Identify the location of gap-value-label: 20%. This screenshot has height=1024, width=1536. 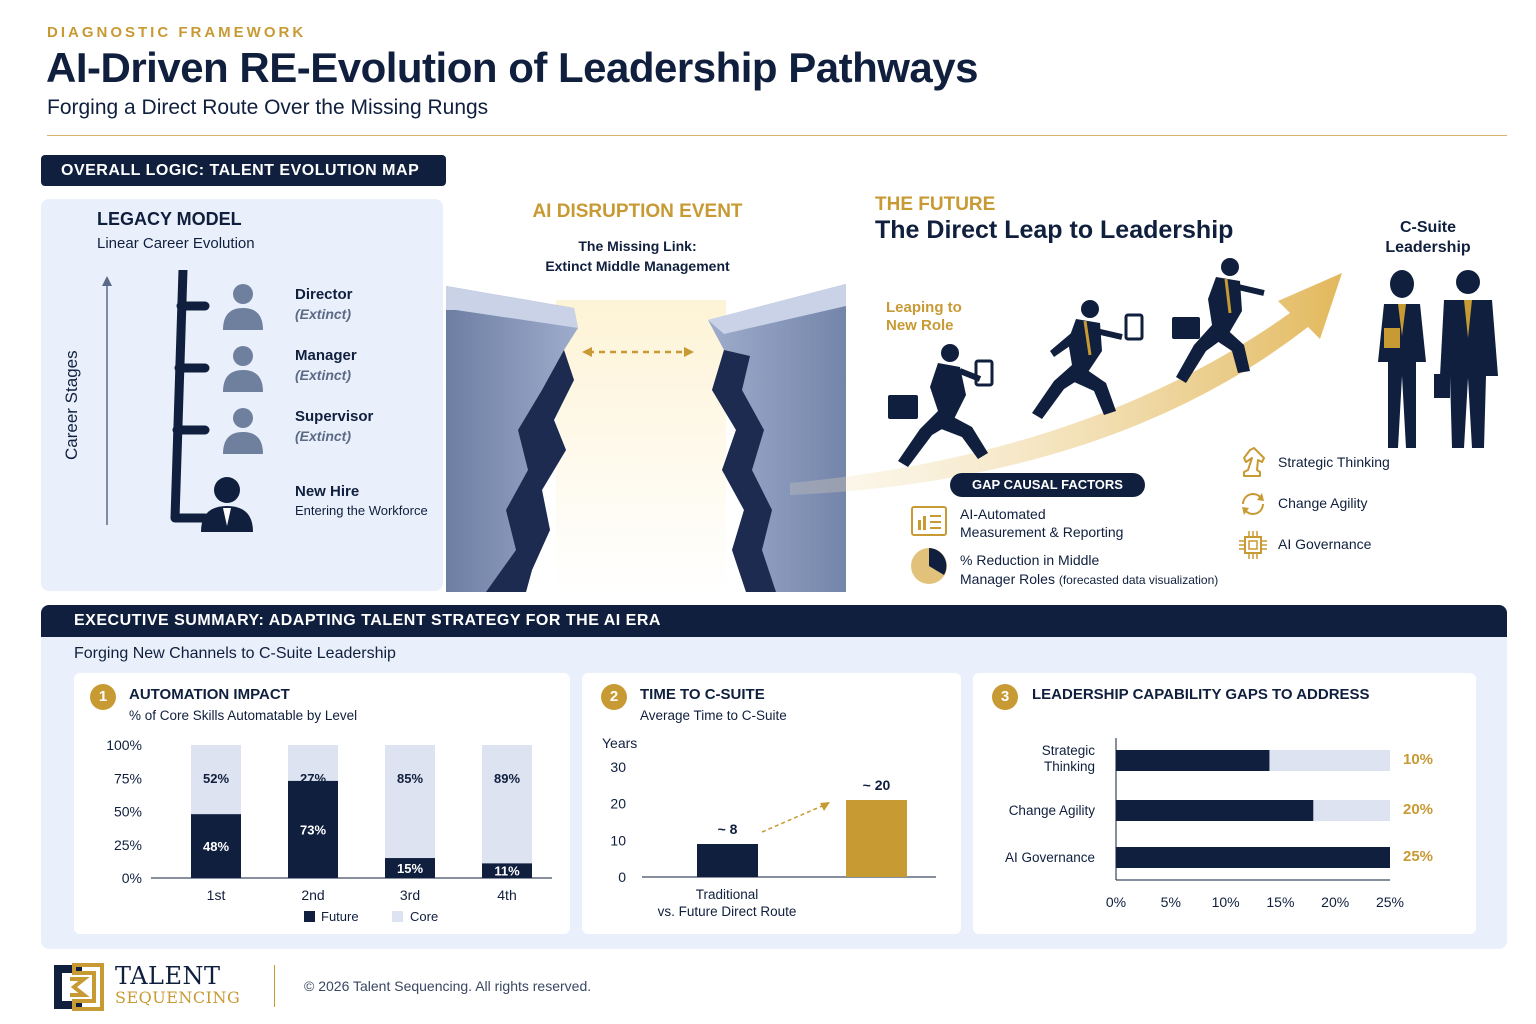
(1418, 809).